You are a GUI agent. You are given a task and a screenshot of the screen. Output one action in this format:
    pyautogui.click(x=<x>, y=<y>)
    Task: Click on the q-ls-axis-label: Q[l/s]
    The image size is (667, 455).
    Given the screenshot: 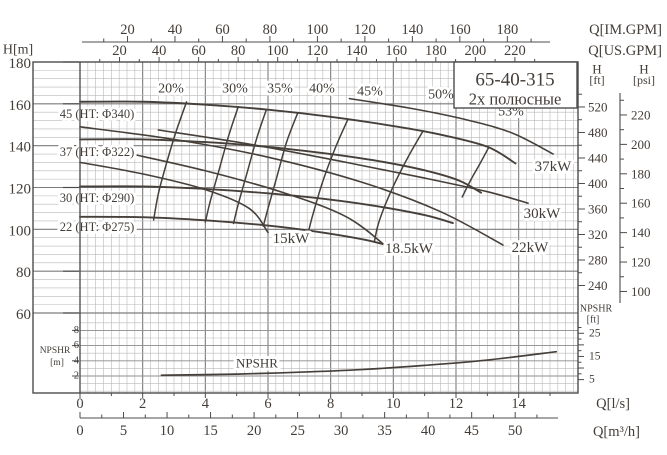 What is the action you would take?
    pyautogui.click(x=613, y=404)
    